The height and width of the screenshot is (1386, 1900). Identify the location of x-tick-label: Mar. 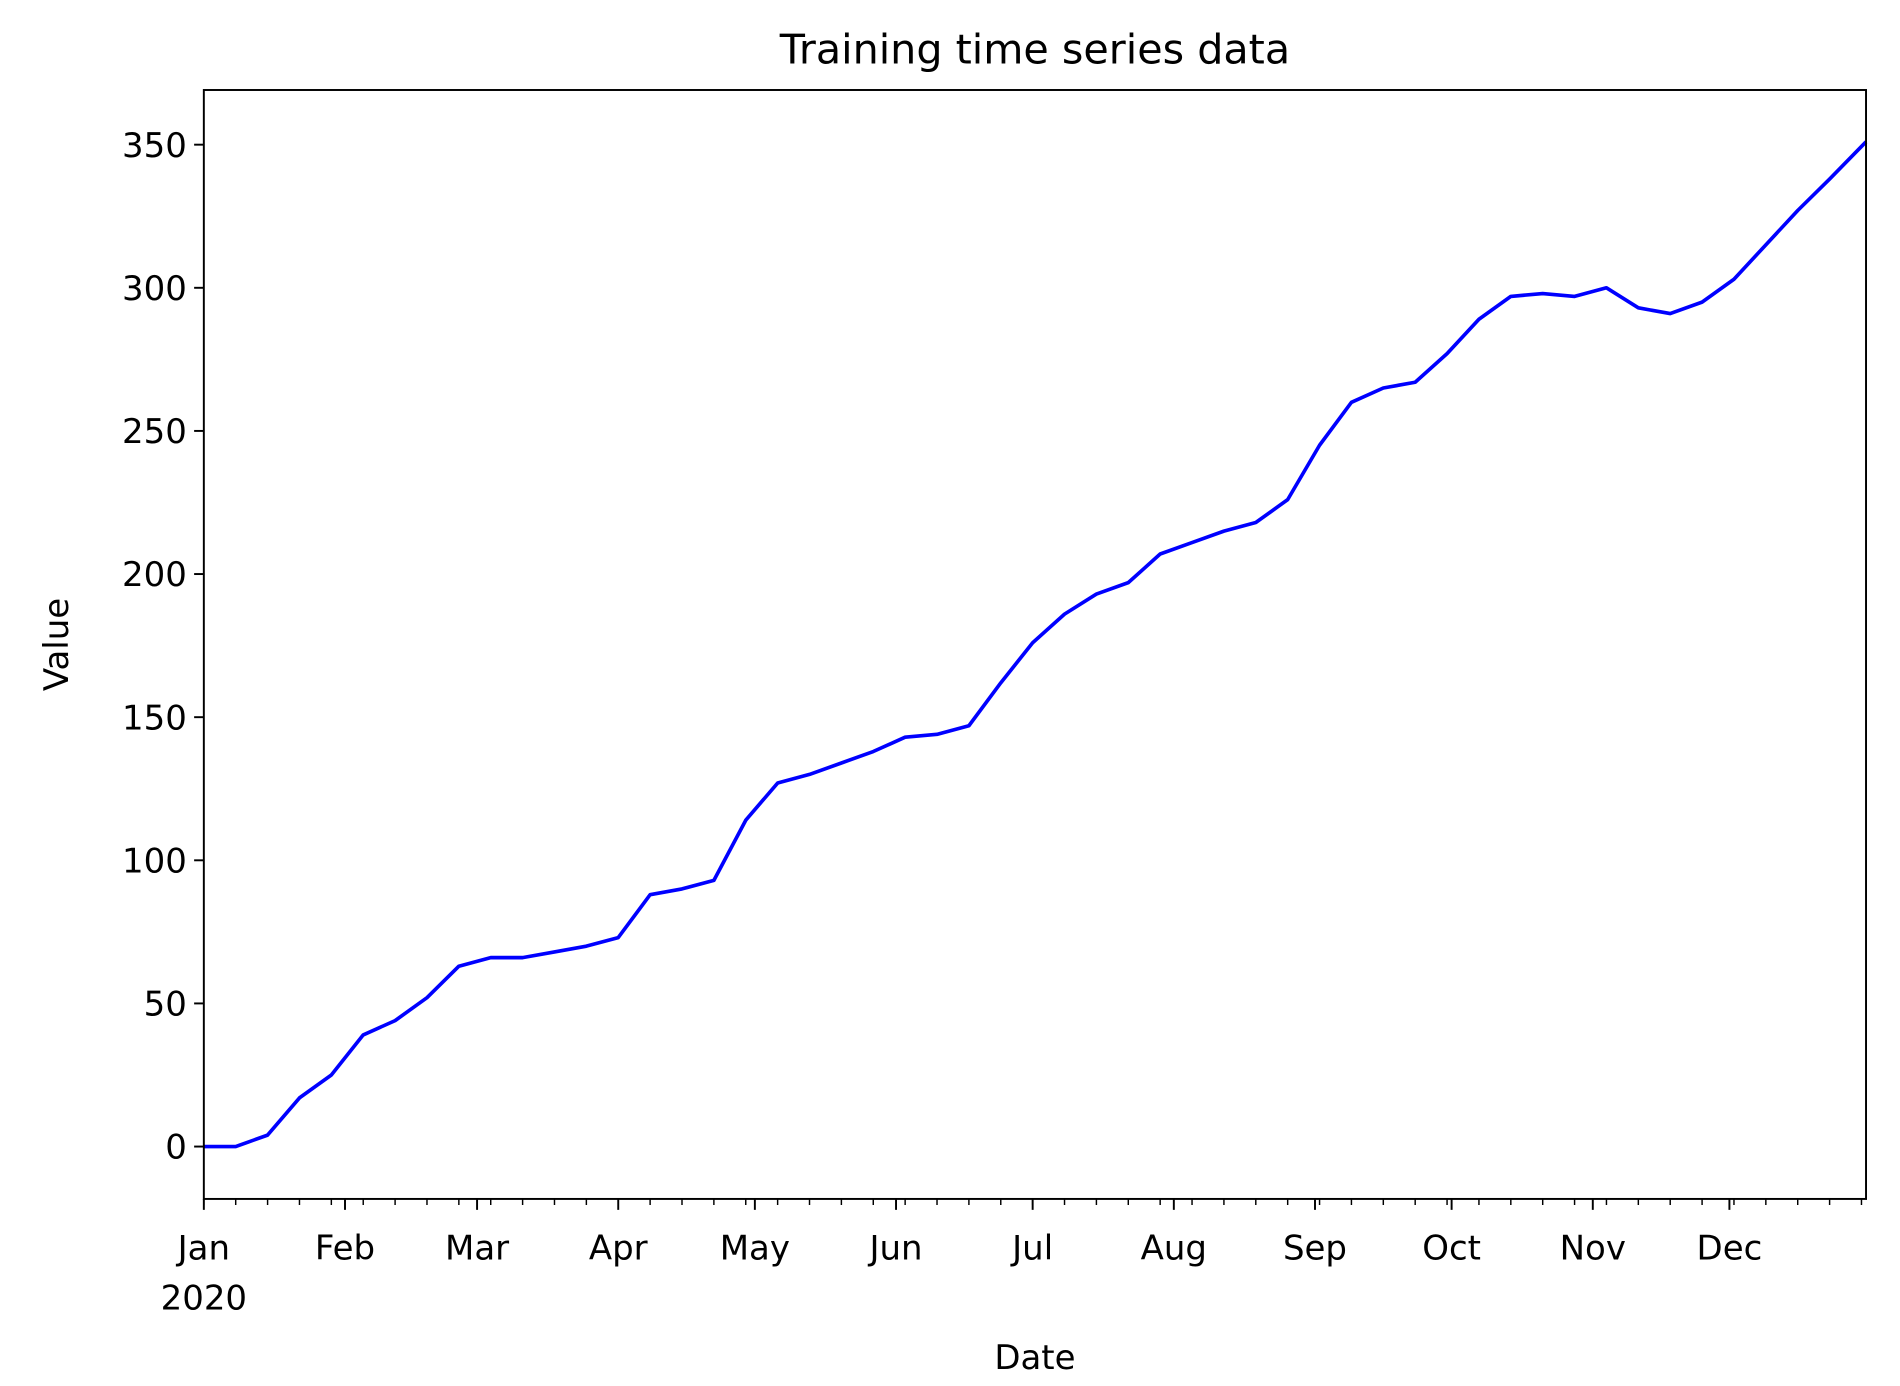
(477, 1249).